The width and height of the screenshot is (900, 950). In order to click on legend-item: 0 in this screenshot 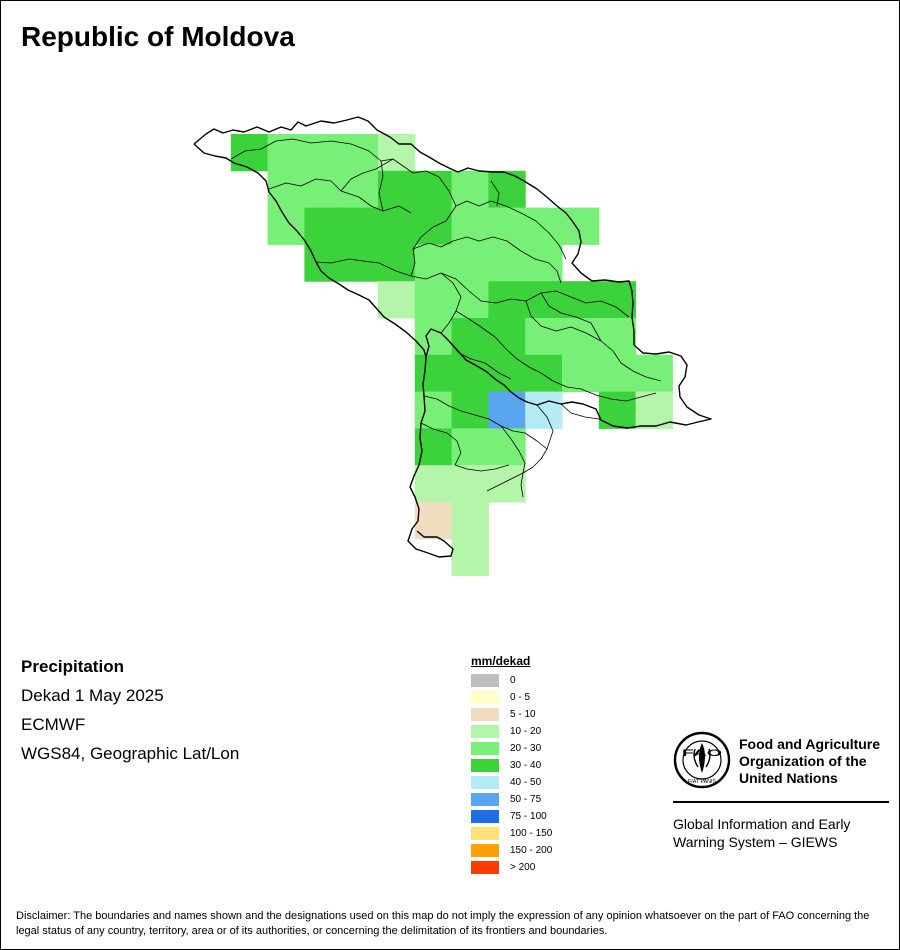, I will do `click(511, 680)`.